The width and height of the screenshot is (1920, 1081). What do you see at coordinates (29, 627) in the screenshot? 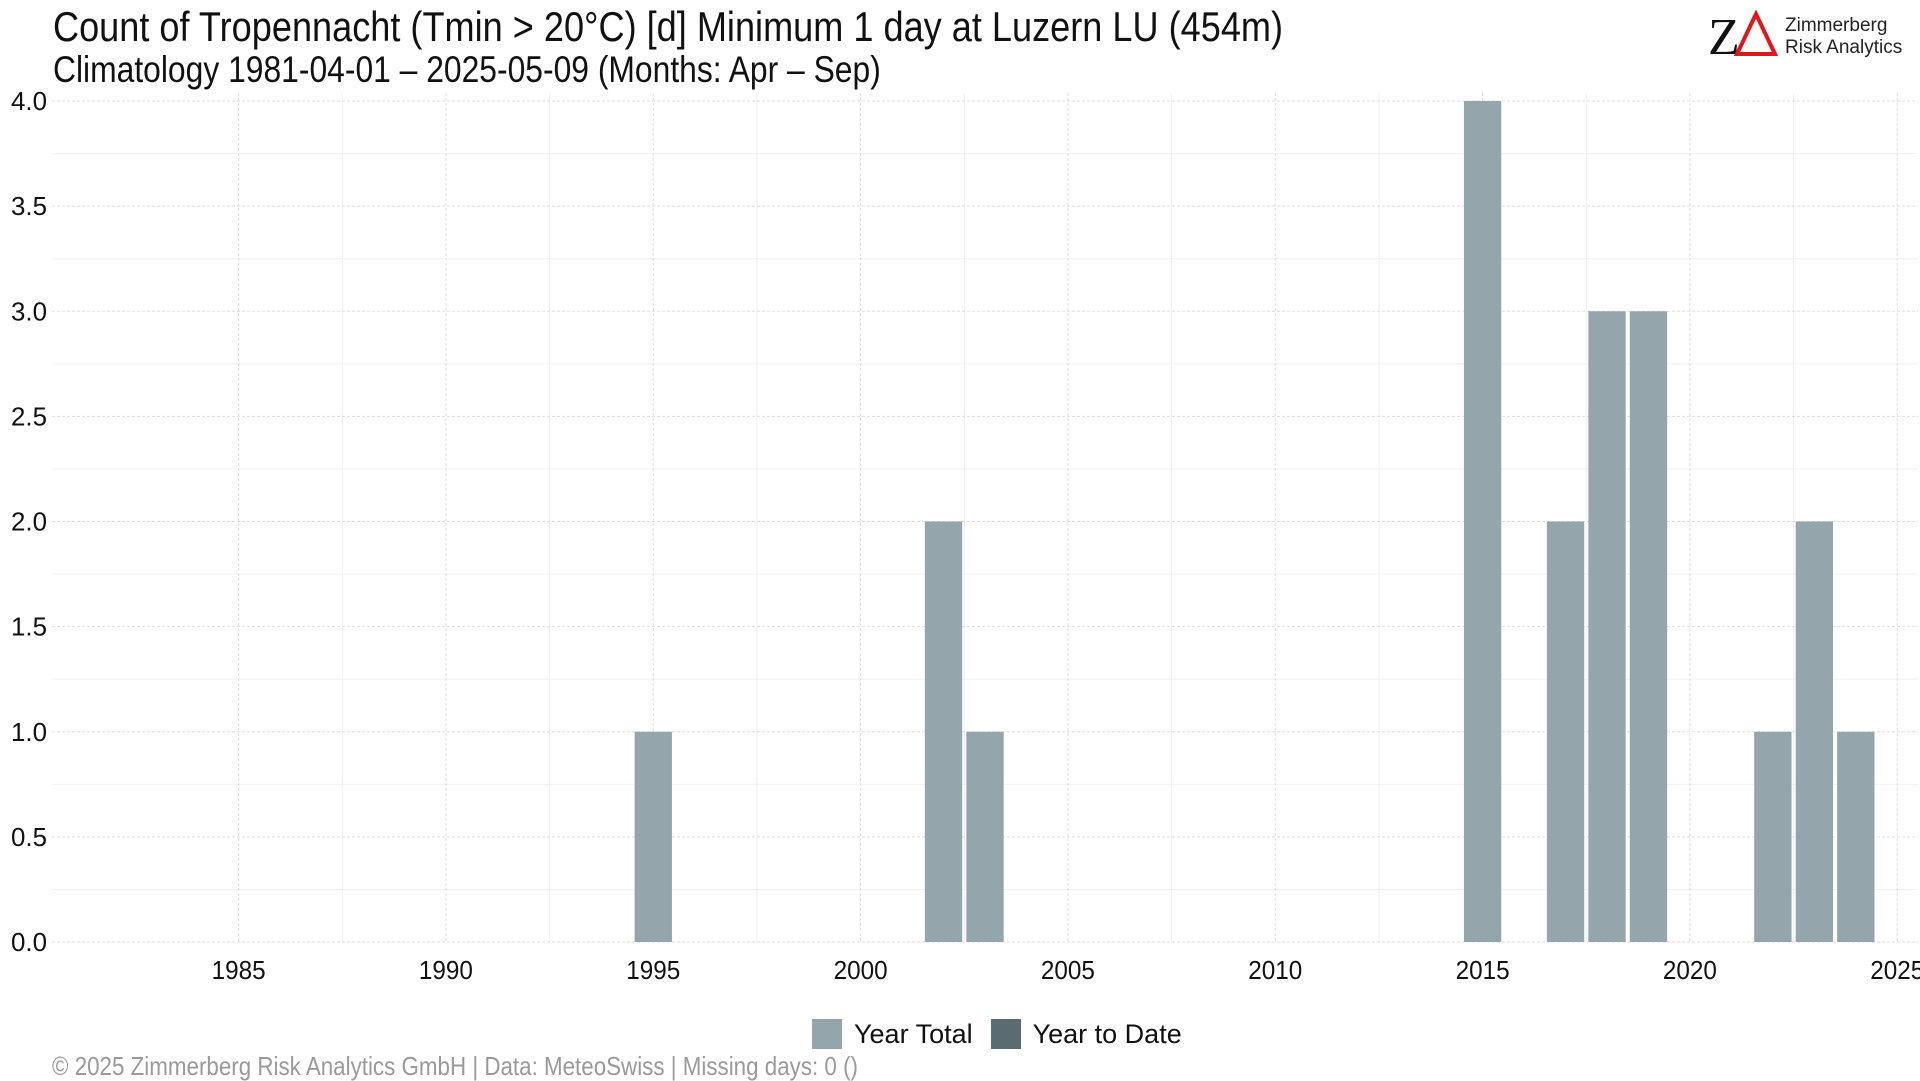
I see `y-tick-label: 1.5` at bounding box center [29, 627].